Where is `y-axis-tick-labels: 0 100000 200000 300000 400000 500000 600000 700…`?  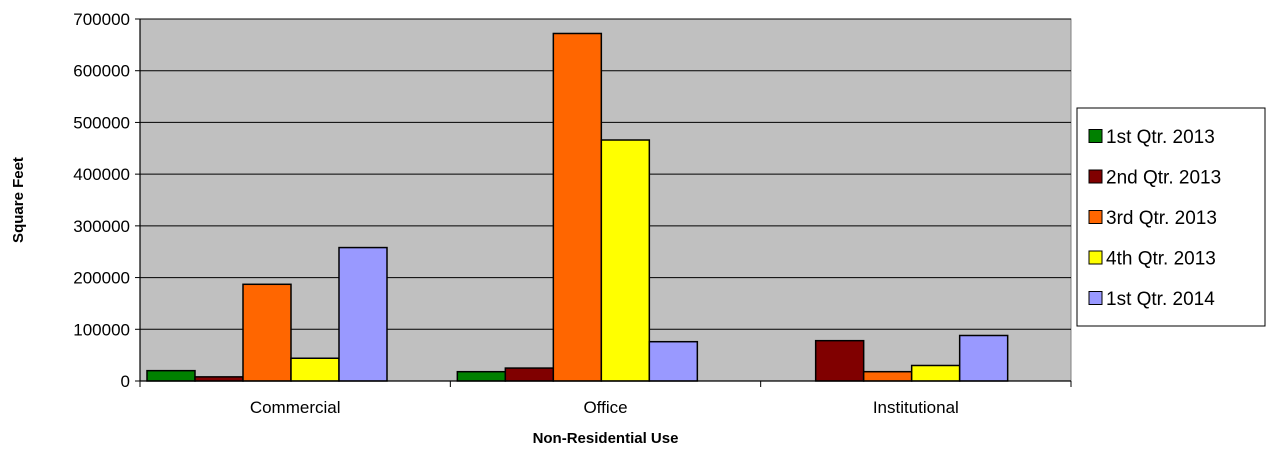 y-axis-tick-labels: 0 100000 200000 300000 400000 500000 600000 700… is located at coordinates (101, 200).